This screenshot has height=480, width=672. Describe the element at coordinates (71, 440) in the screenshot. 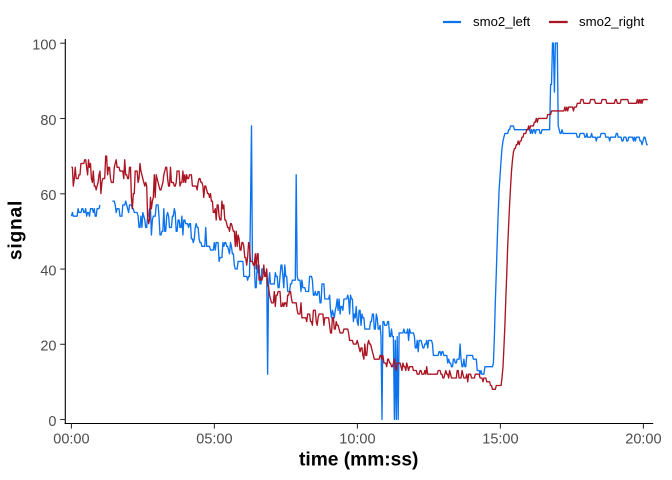

I see `svg-text: 00:00` at that location.